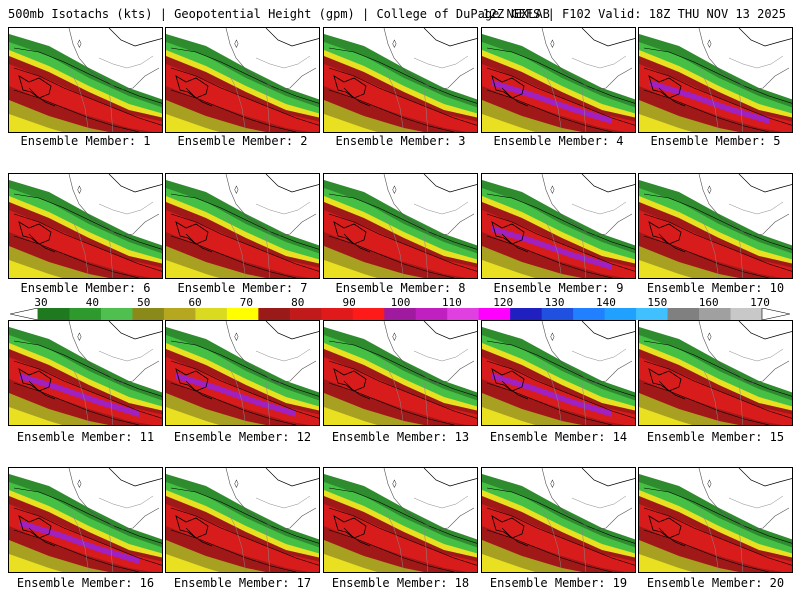  What do you see at coordinates (85, 437) in the screenshot?
I see `ensemble-member-label: Ensemble Member: 11` at bounding box center [85, 437].